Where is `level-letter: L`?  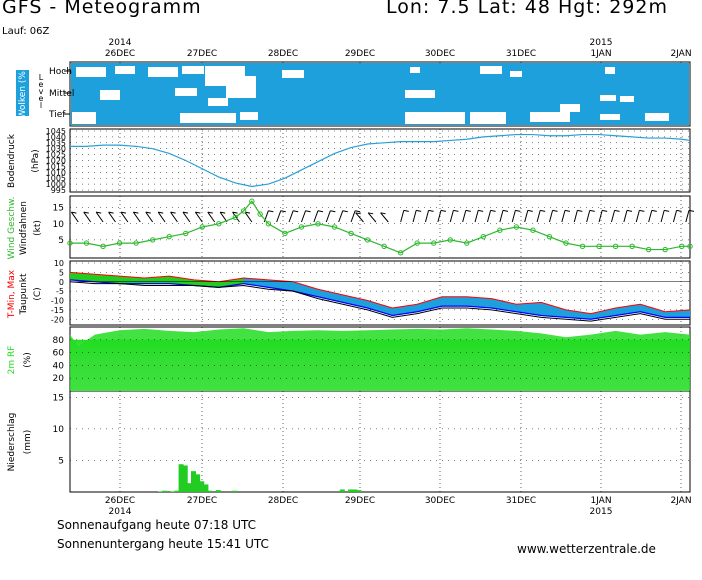
level-letter: L is located at coordinates (41, 77).